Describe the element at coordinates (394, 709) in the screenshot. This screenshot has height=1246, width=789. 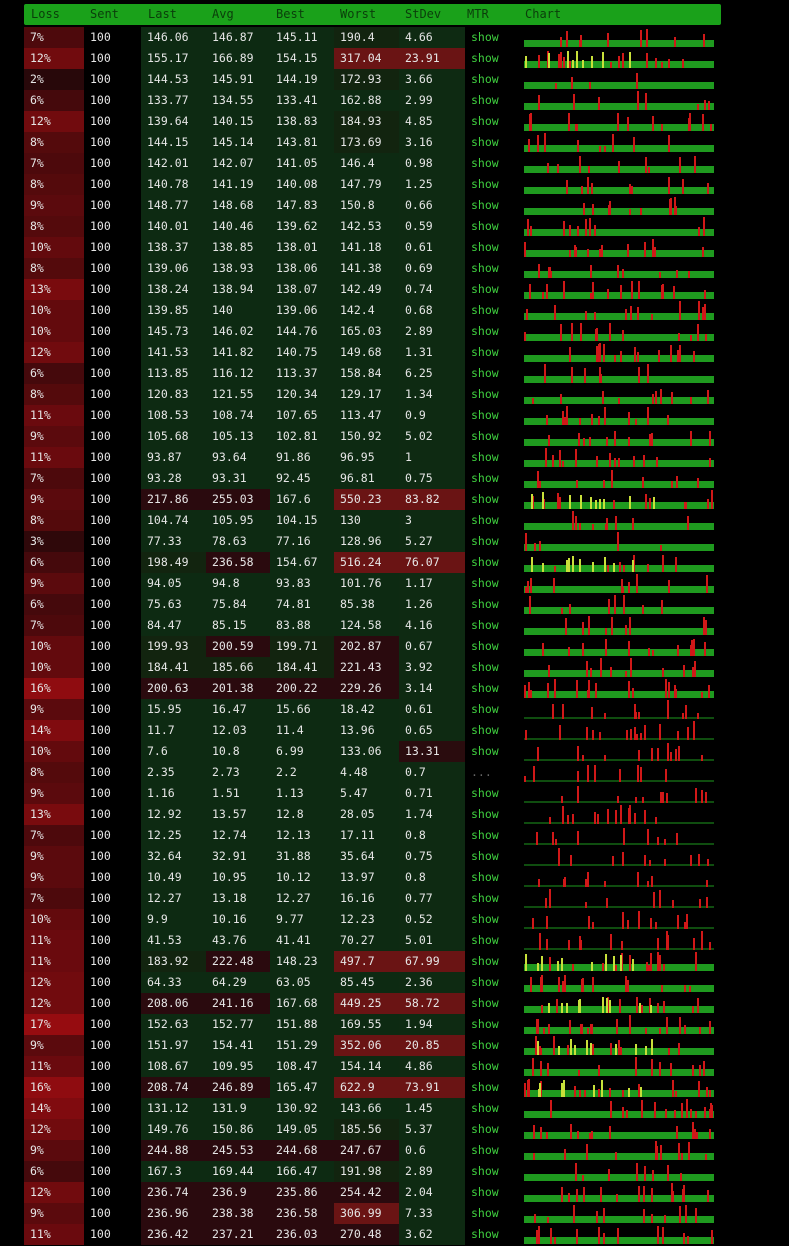
I see `table-row: 9% 100 15.95 16.47 15.66 18.42 0.61 show` at that location.